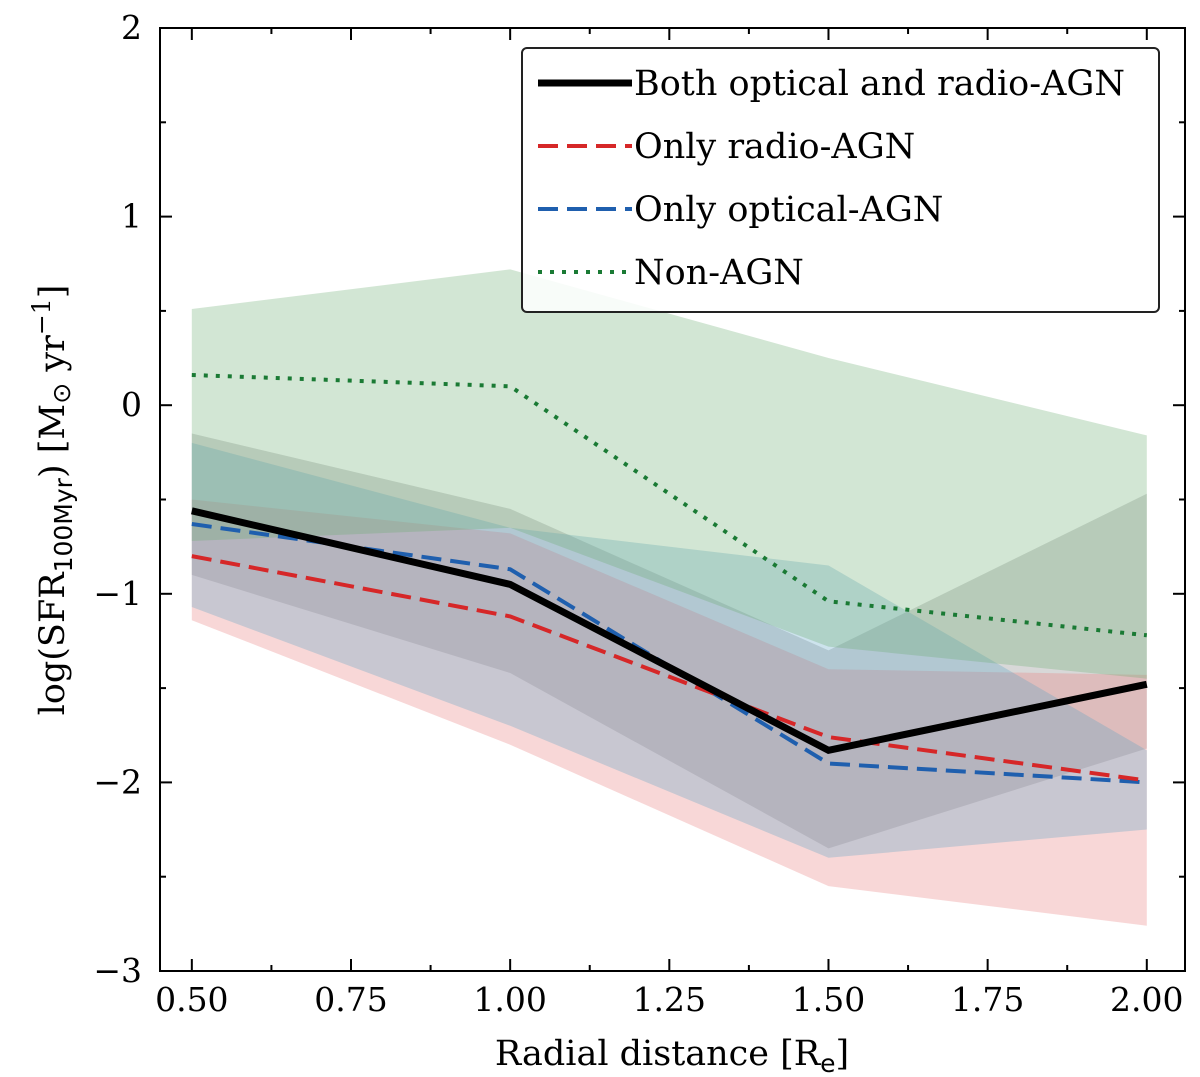 The height and width of the screenshot is (1077, 1200). I want to click on x-tick-label-5: 1.75, so click(987, 999).